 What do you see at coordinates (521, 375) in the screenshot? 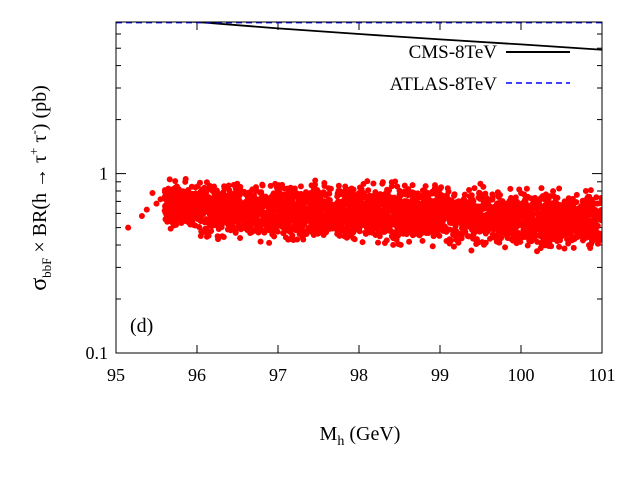
I see `x-tick-label: 100` at bounding box center [521, 375].